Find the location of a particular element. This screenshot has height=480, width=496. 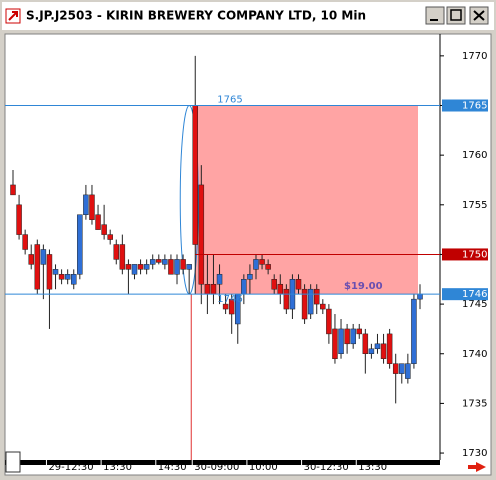

time-axis-bar is located at coordinates (222, 462).